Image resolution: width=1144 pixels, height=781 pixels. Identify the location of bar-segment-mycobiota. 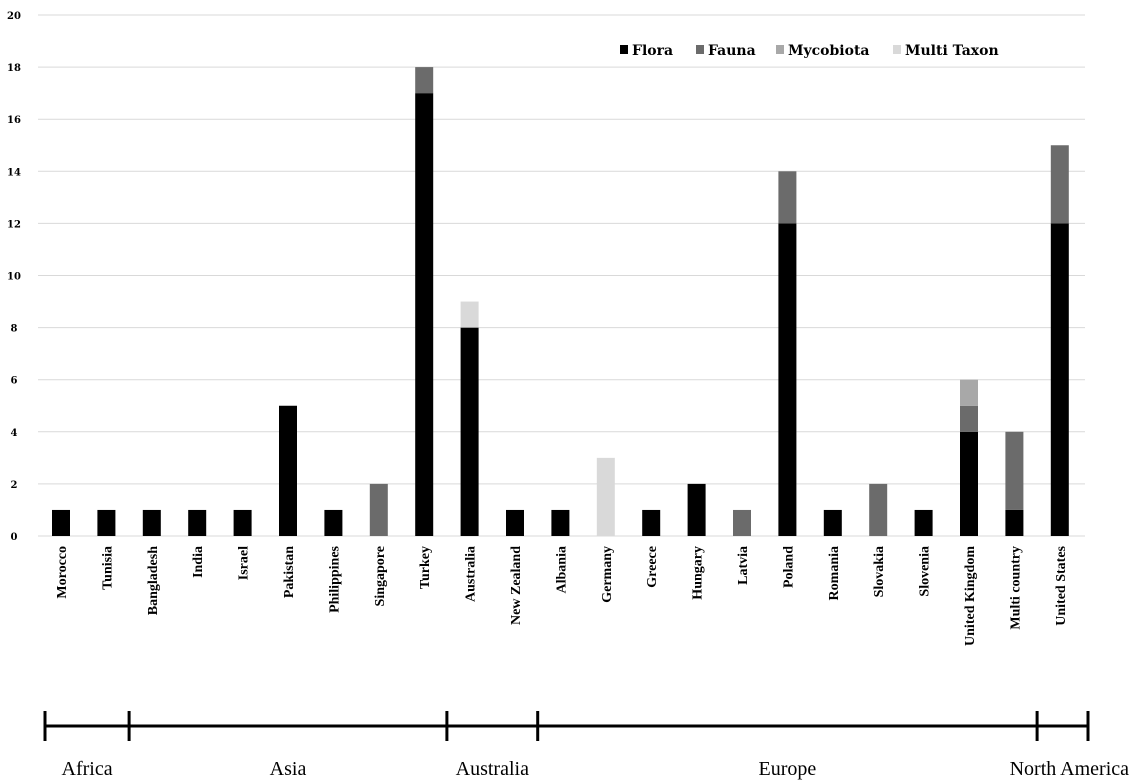
(969, 392).